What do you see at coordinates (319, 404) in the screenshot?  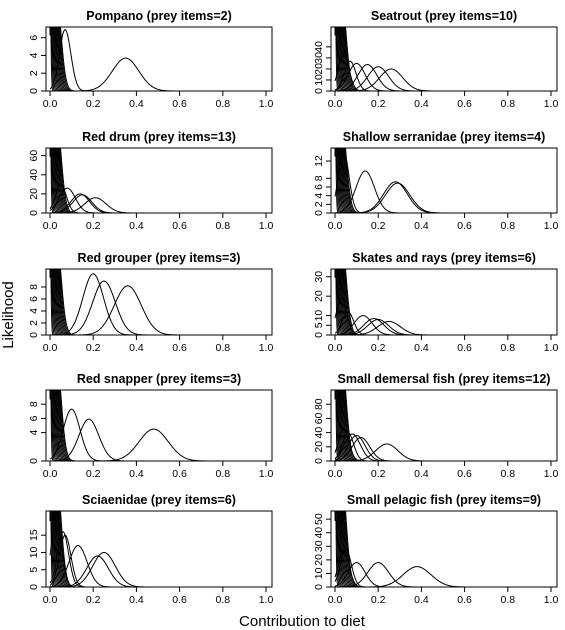 I see `y-tick-label: 80` at bounding box center [319, 404].